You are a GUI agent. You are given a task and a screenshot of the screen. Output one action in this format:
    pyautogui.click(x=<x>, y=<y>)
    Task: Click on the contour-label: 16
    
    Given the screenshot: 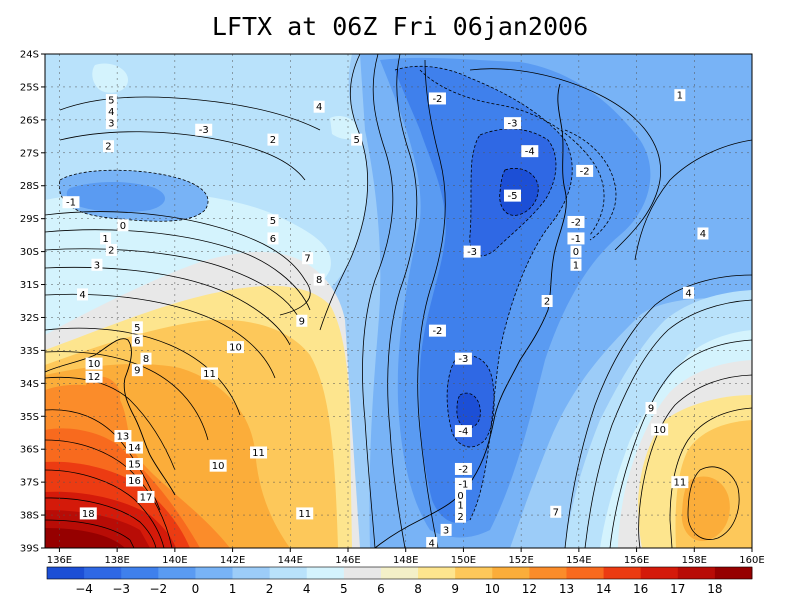 What is the action you would take?
    pyautogui.click(x=134, y=481)
    